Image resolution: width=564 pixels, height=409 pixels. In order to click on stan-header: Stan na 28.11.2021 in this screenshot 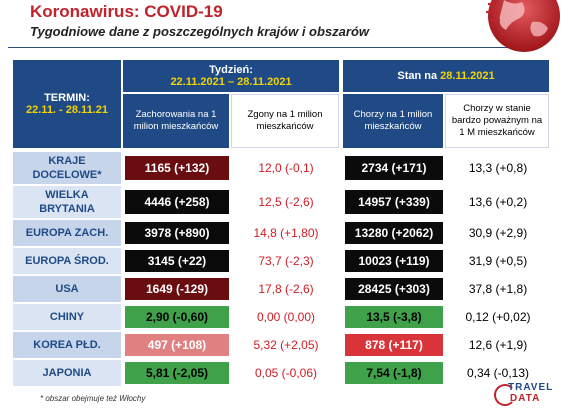, I will do `click(446, 76)`.